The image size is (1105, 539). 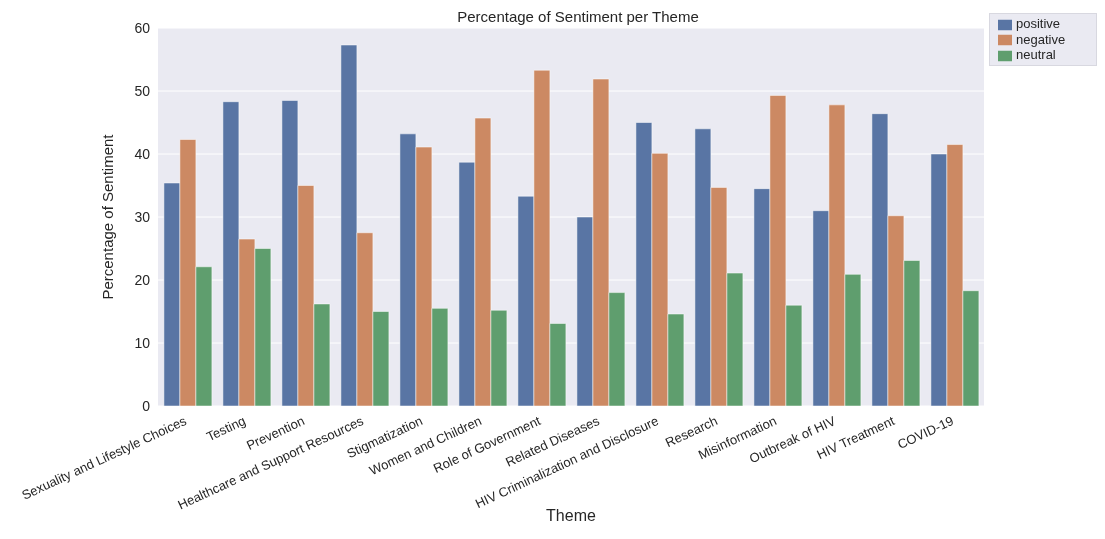 What do you see at coordinates (1036, 55) in the screenshot?
I see `legend-label: neutral` at bounding box center [1036, 55].